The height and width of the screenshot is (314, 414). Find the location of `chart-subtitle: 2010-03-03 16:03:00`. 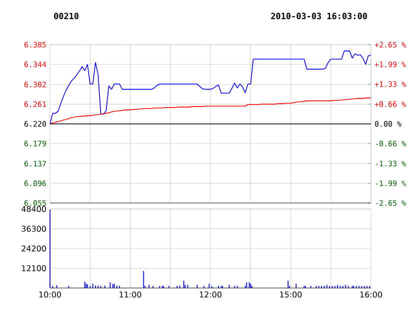

chart-subtitle: 2010-03-03 16:03:00 is located at coordinates (319, 16).